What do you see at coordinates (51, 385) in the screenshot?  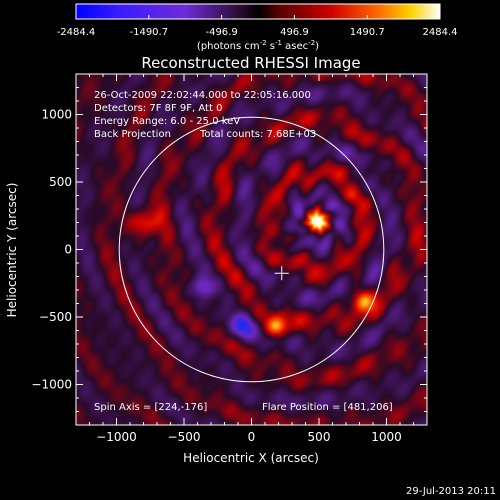 I see `y-tick-label: −1000` at bounding box center [51, 385].